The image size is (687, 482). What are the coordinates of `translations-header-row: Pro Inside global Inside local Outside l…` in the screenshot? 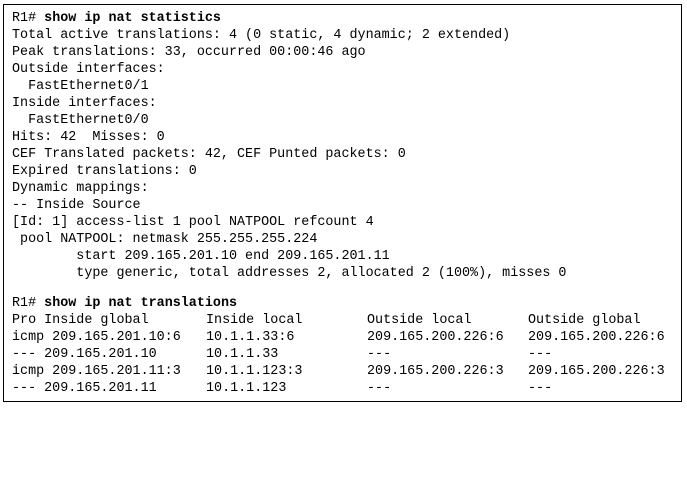 It's located at (344, 320).